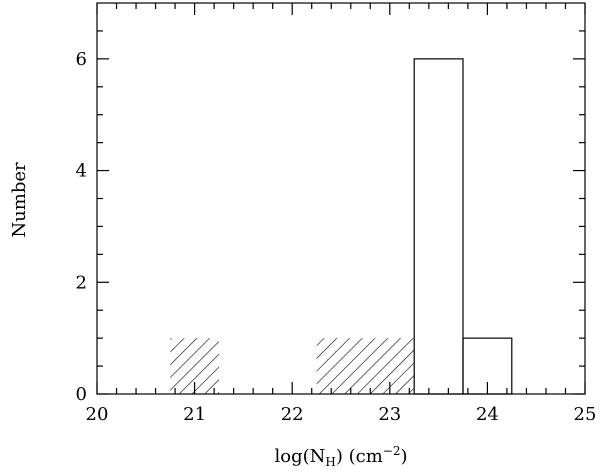  Describe the element at coordinates (81, 394) in the screenshot. I see `y-tick-label: 0` at that location.